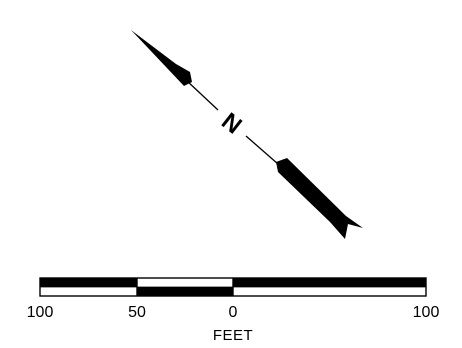  I want to click on scale-bar, so click(233, 287).